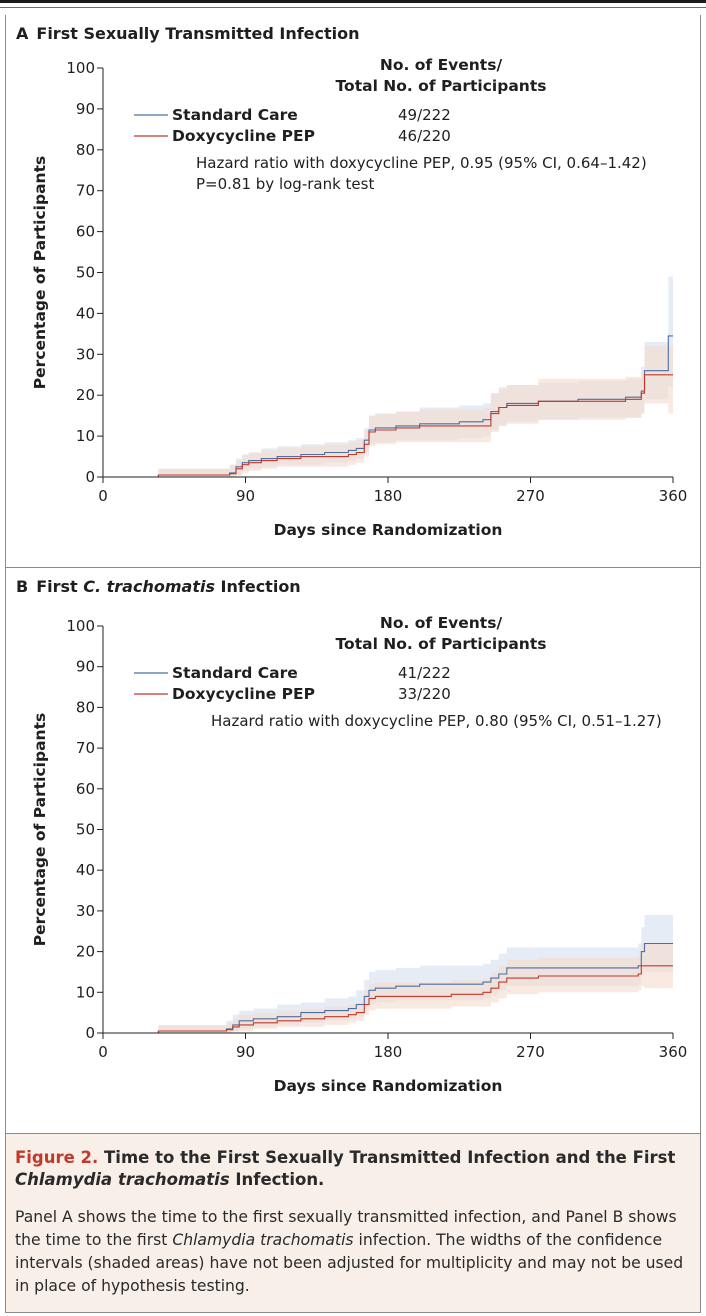 This screenshot has height=1316, width=706. Describe the element at coordinates (149, 586) in the screenshot. I see `panel-b-title-italic: C. trachomatis` at that location.